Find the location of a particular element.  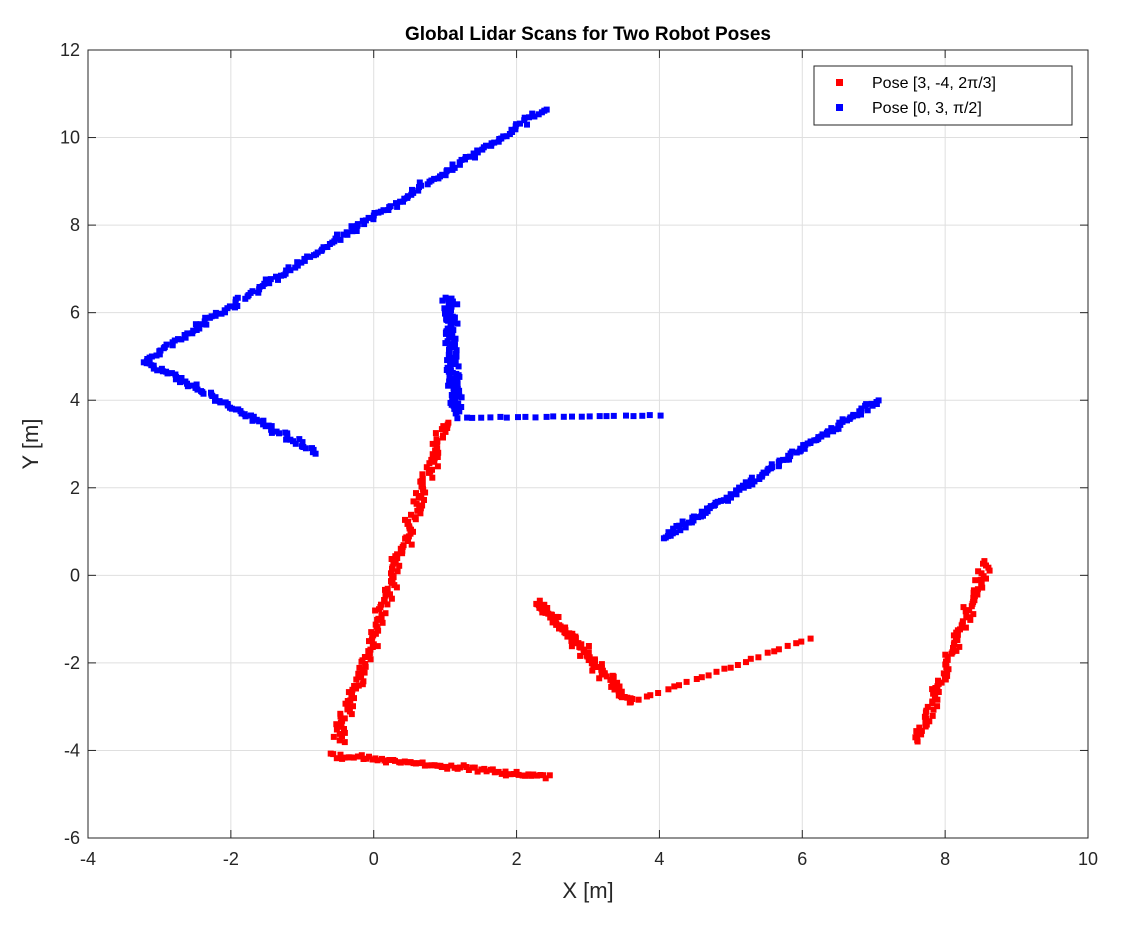

legend-marker-blue is located at coordinates (839, 107).